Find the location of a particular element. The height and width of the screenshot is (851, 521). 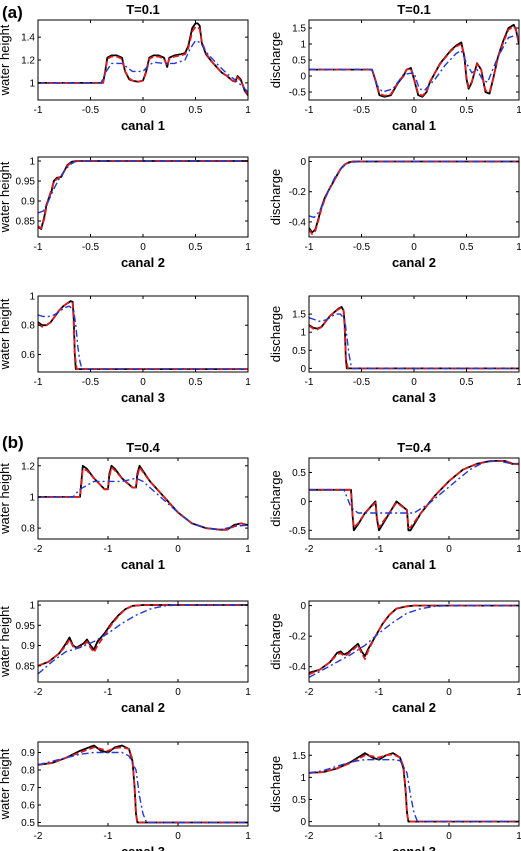

chart-11: -2 -1 0 1 0.5 0.6 0.7 0.8 0.9 canal 3 water height is located at coordinates (125, 796).